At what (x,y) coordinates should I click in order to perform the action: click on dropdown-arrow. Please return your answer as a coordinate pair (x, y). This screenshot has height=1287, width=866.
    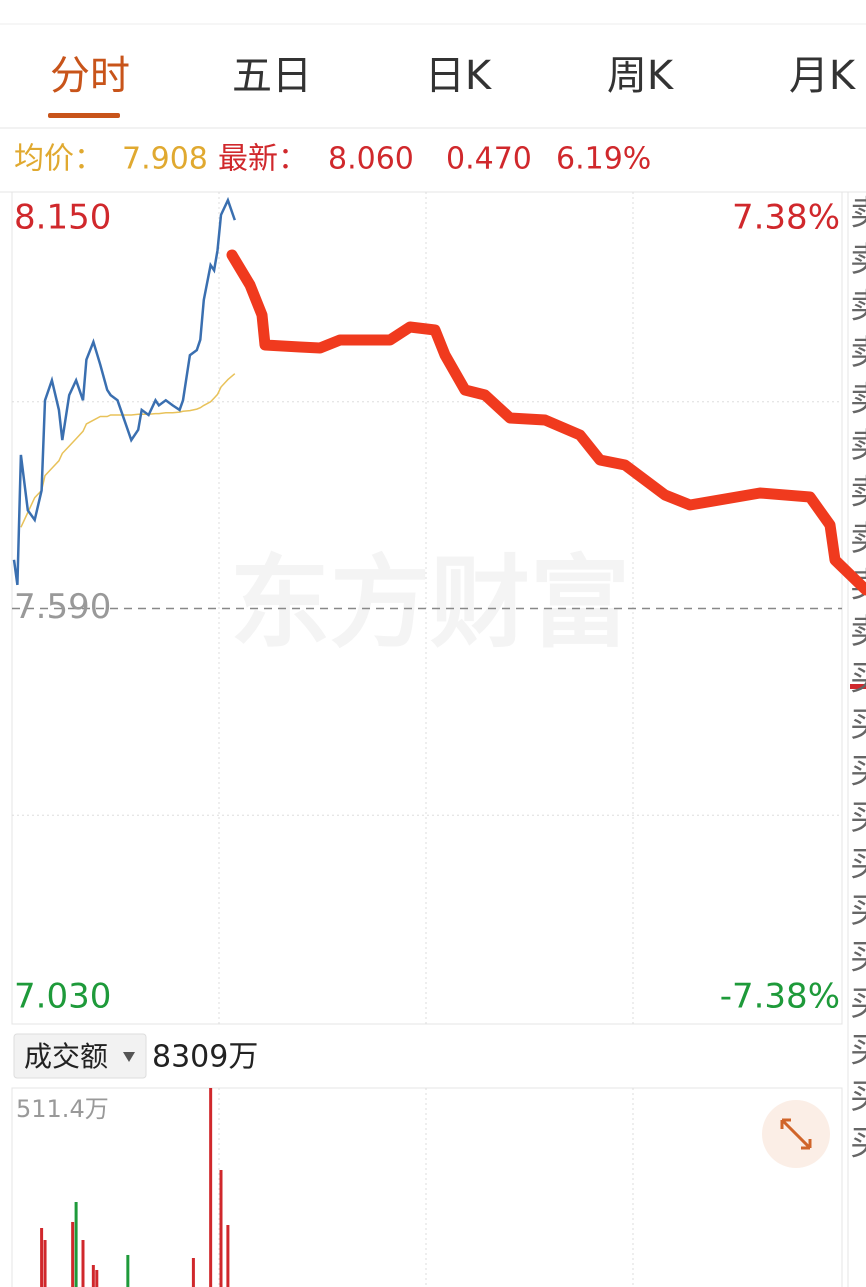
    Looking at the image, I should click on (129, 1057).